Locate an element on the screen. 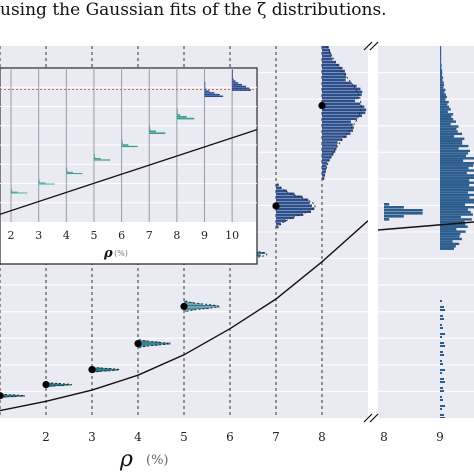  inset-x-tick-label: 3 is located at coordinates (38, 235).